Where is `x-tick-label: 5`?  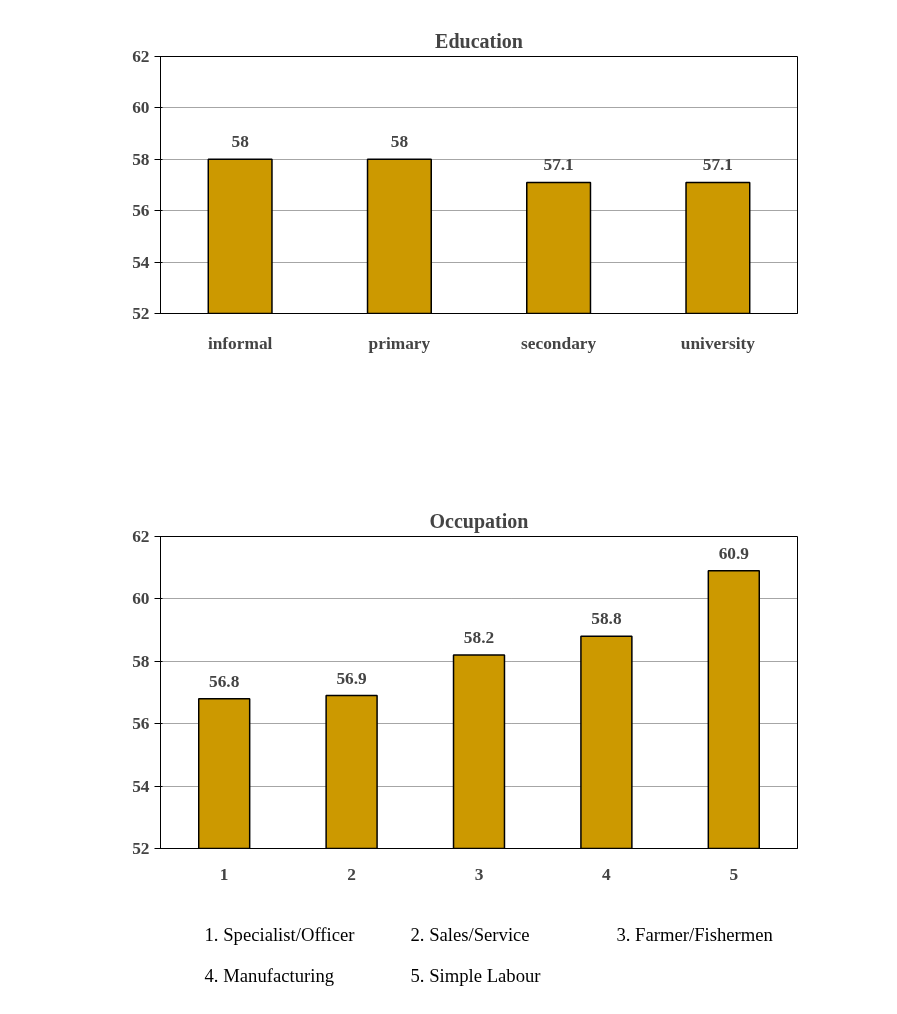
x-tick-label: 5 is located at coordinates (734, 874).